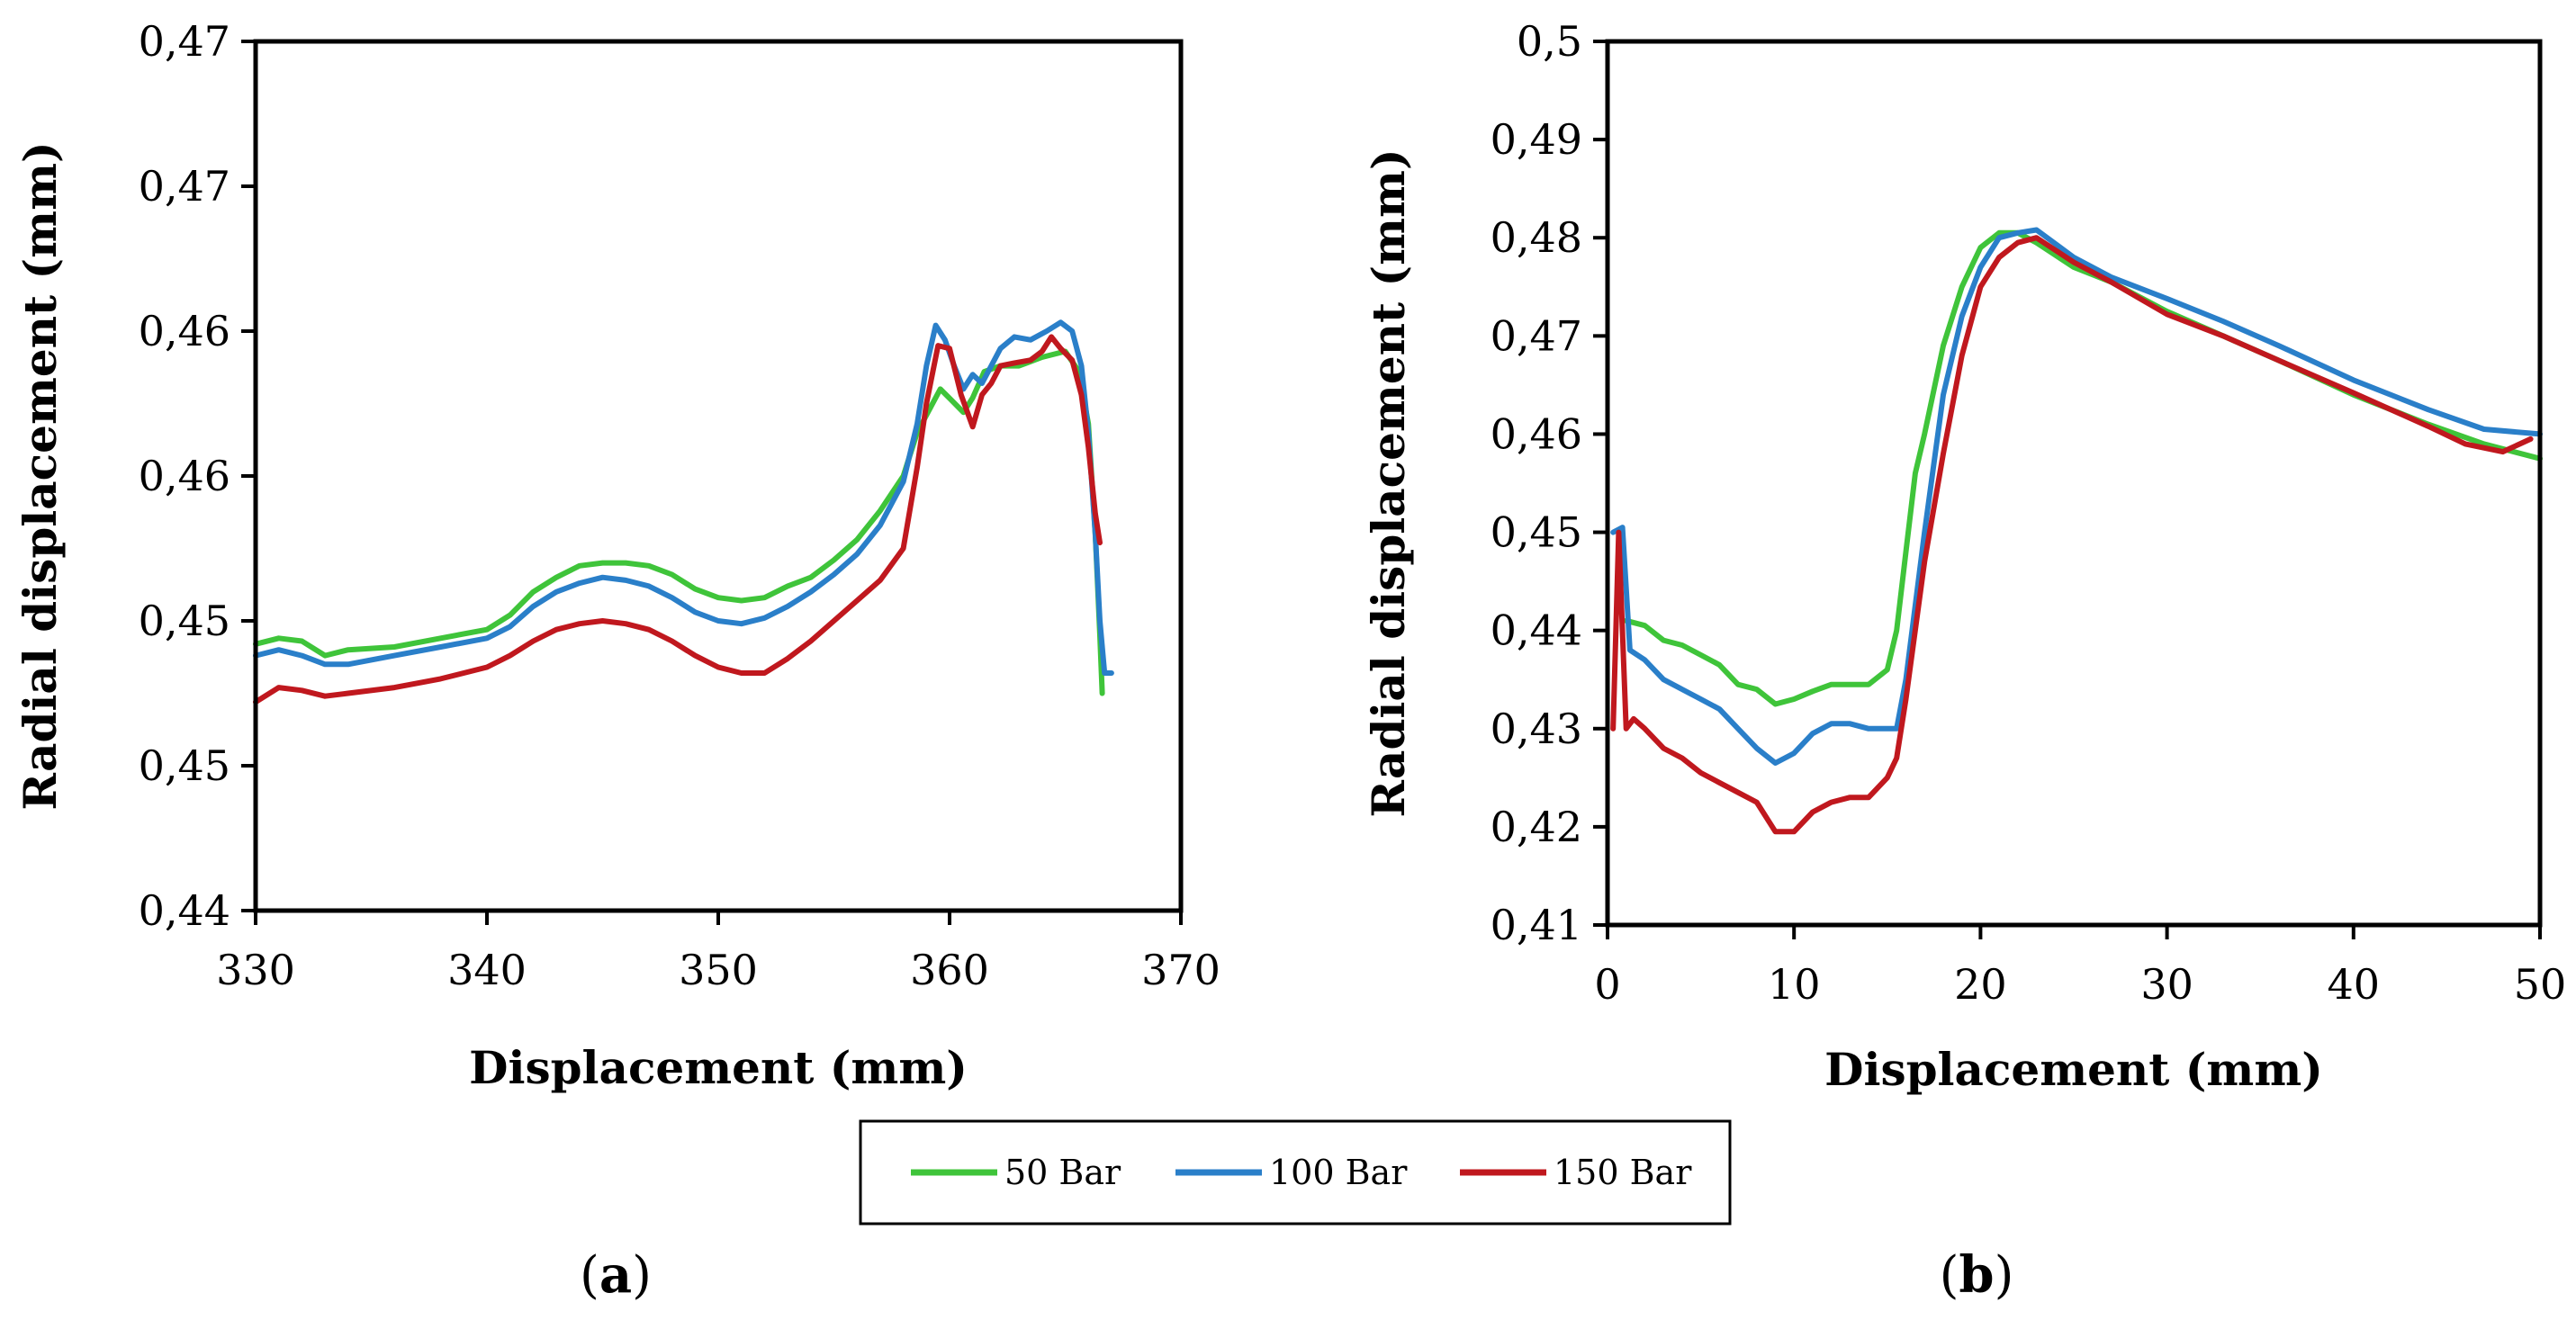 The width and height of the screenshot is (2576, 1320). What do you see at coordinates (949, 970) in the screenshot?
I see `chart-a-x-tick-label: 360` at bounding box center [949, 970].